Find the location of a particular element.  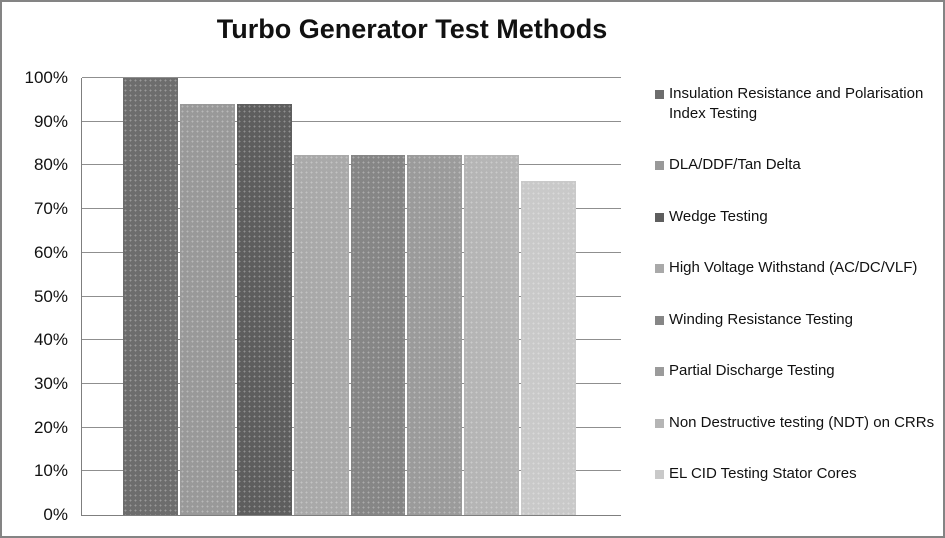

legend-item-label: Non Destructive testing (NDT) on CRRs is located at coordinates (802, 422).